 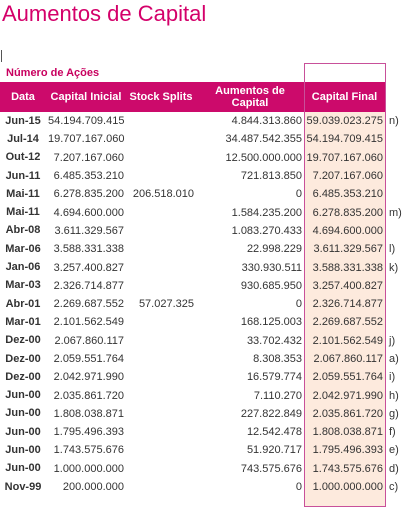 I want to click on column-header: Capital Inicial, so click(x=86, y=97).